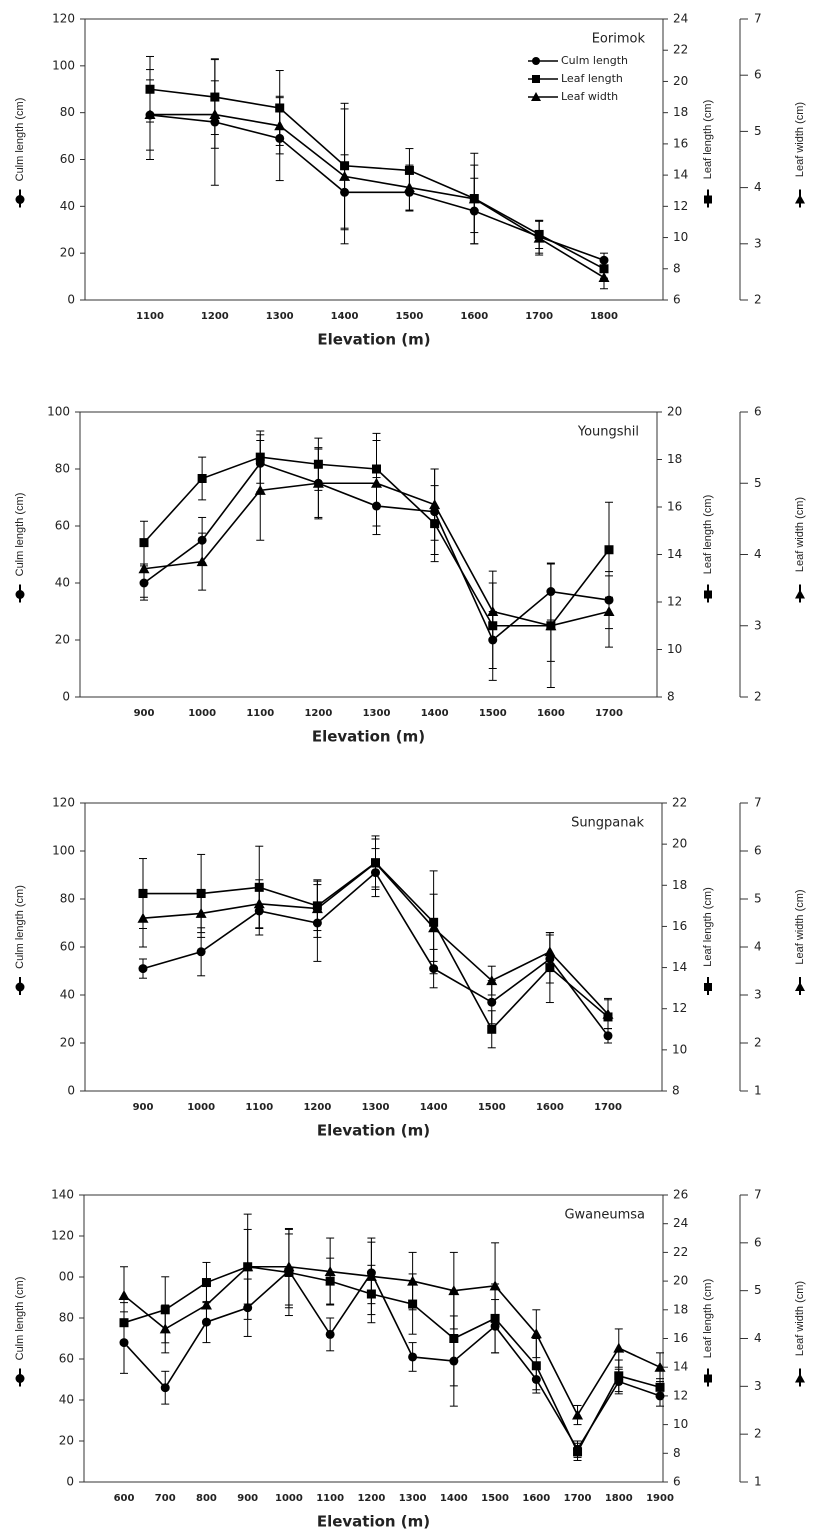 This screenshot has height=1530, width=816. Describe the element at coordinates (607, 823) in the screenshot. I see `chart-title: Sungpanak` at that location.